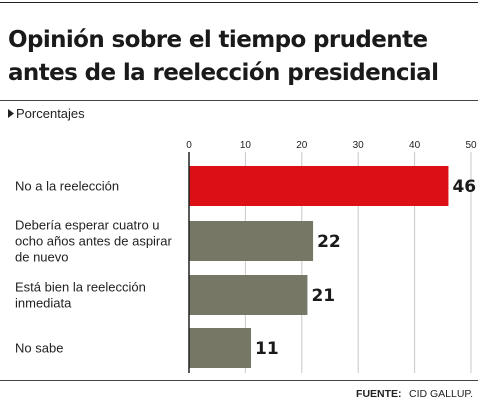 The height and width of the screenshot is (400, 478). What do you see at coordinates (93, 241) in the screenshot?
I see `category-label-1-1: ocho años antes de aspirar` at bounding box center [93, 241].